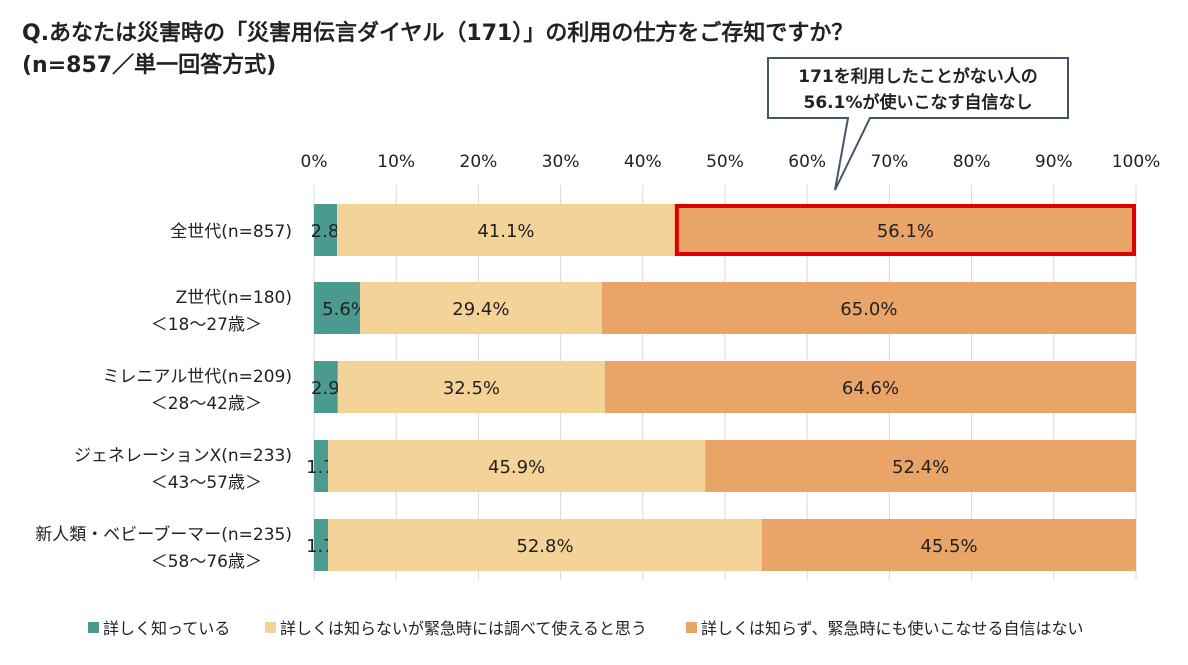 The width and height of the screenshot is (1188, 665). I want to click on chart-title: Q.あなたは災害時の「災害用伝言ダイヤル（171）」の利用の仕方をご存知ですか？, so click(437, 33).